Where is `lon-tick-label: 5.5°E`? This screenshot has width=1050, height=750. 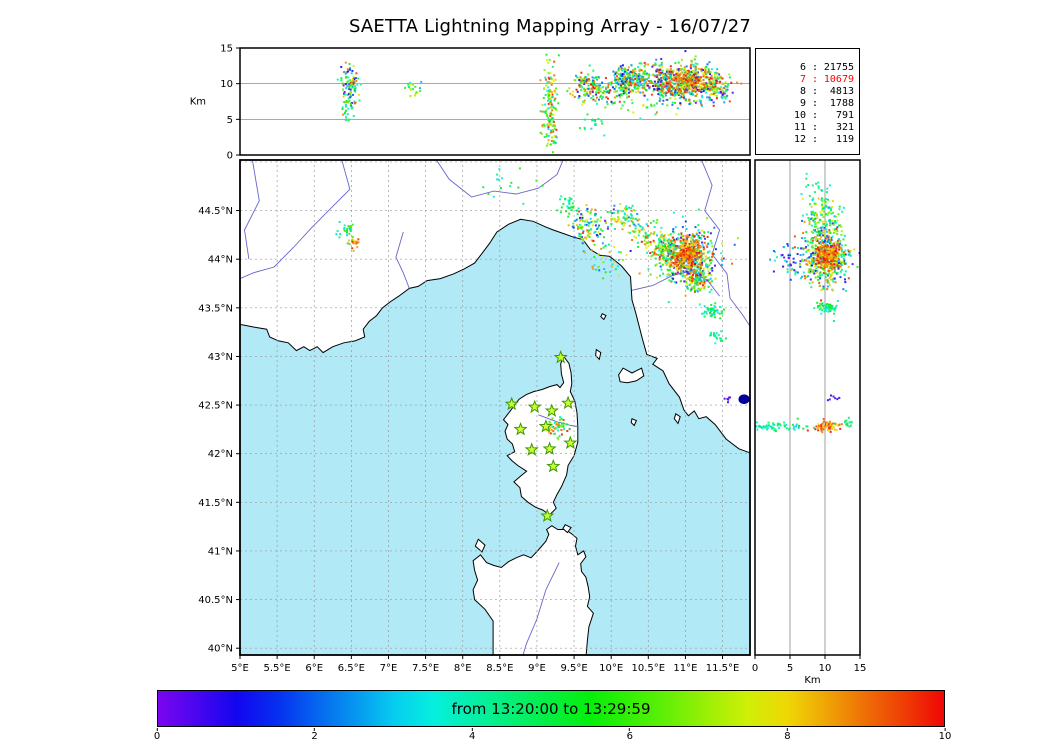 lon-tick-label: 5.5°E is located at coordinates (277, 668).